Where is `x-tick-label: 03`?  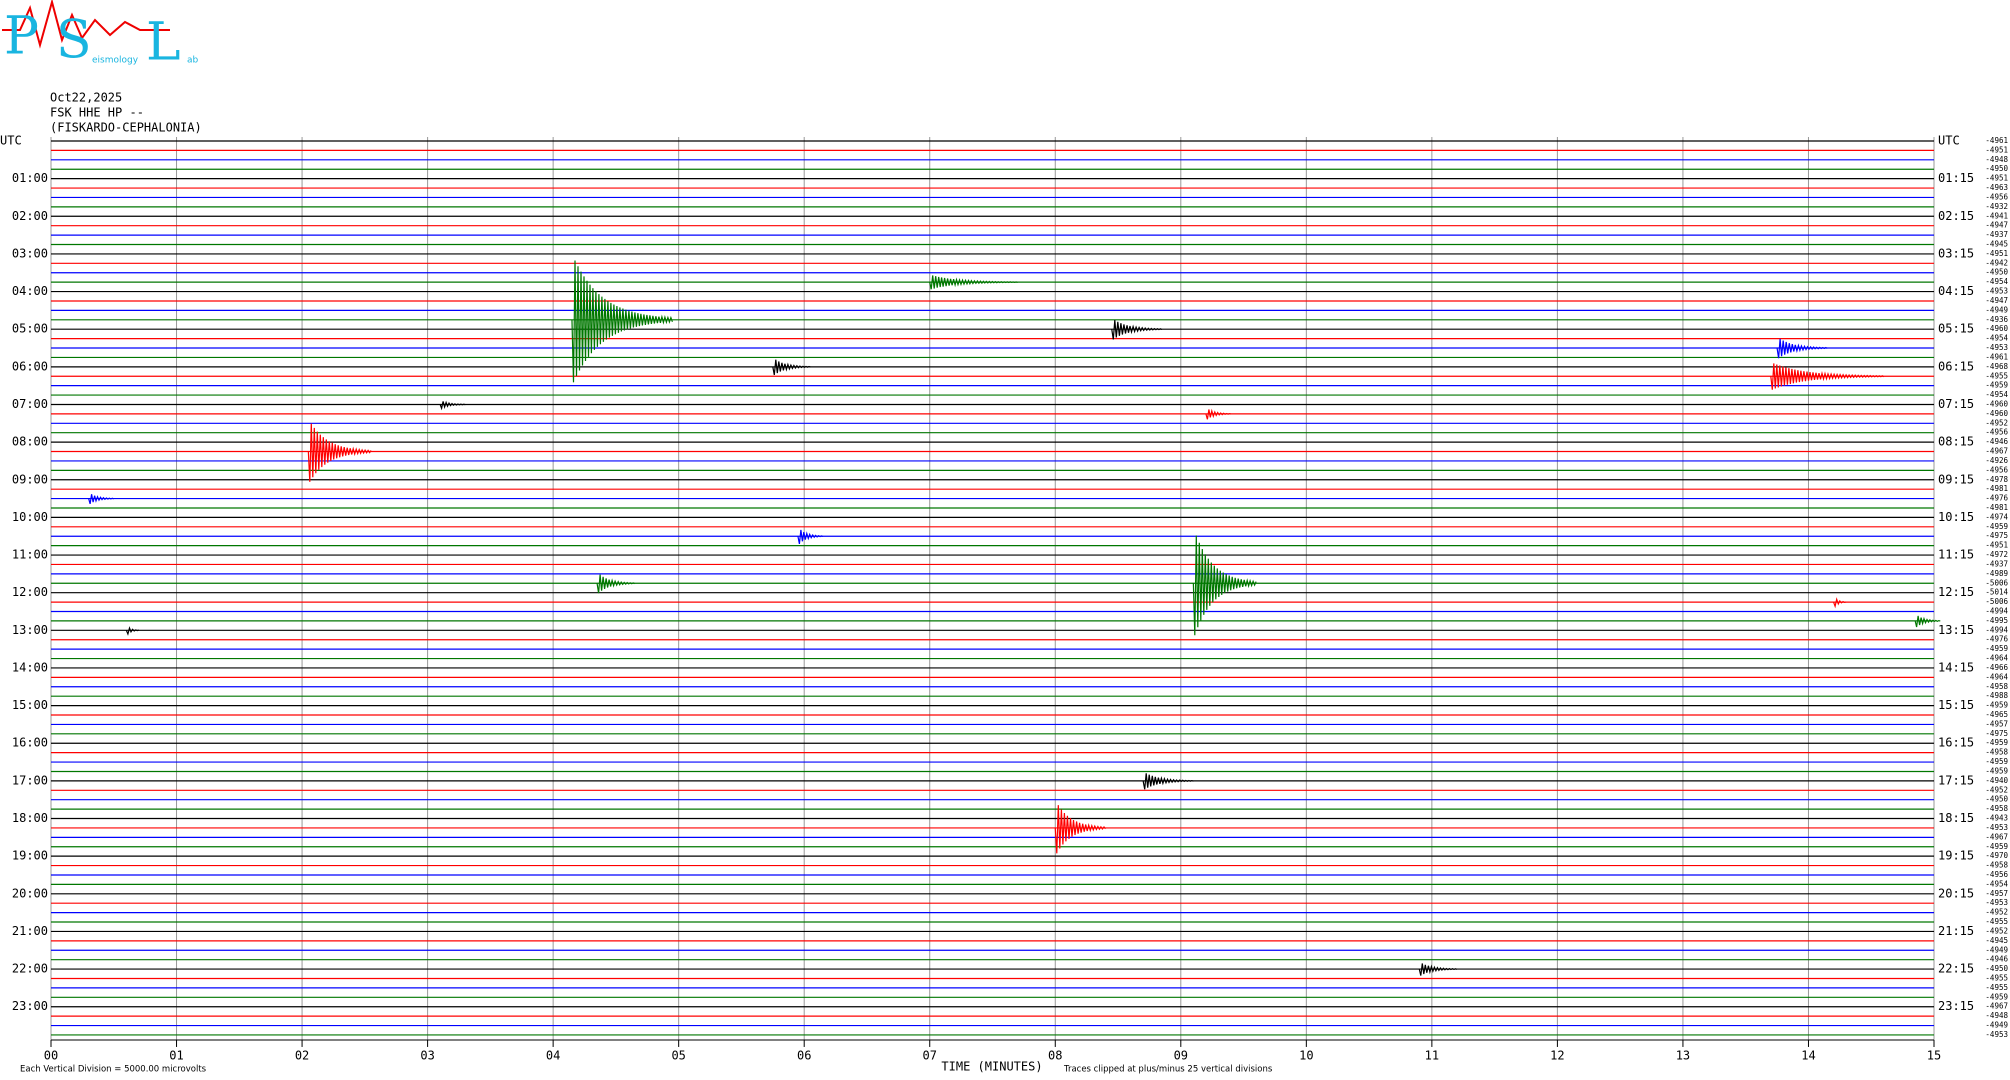 x-tick-label: 03 is located at coordinates (427, 1056).